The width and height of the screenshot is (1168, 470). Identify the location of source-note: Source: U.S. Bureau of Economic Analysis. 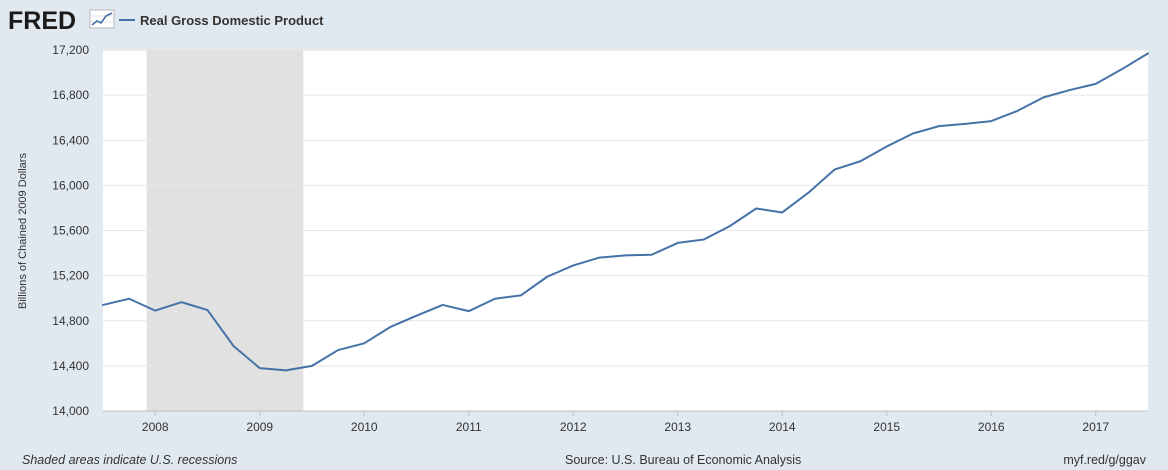
(683, 460).